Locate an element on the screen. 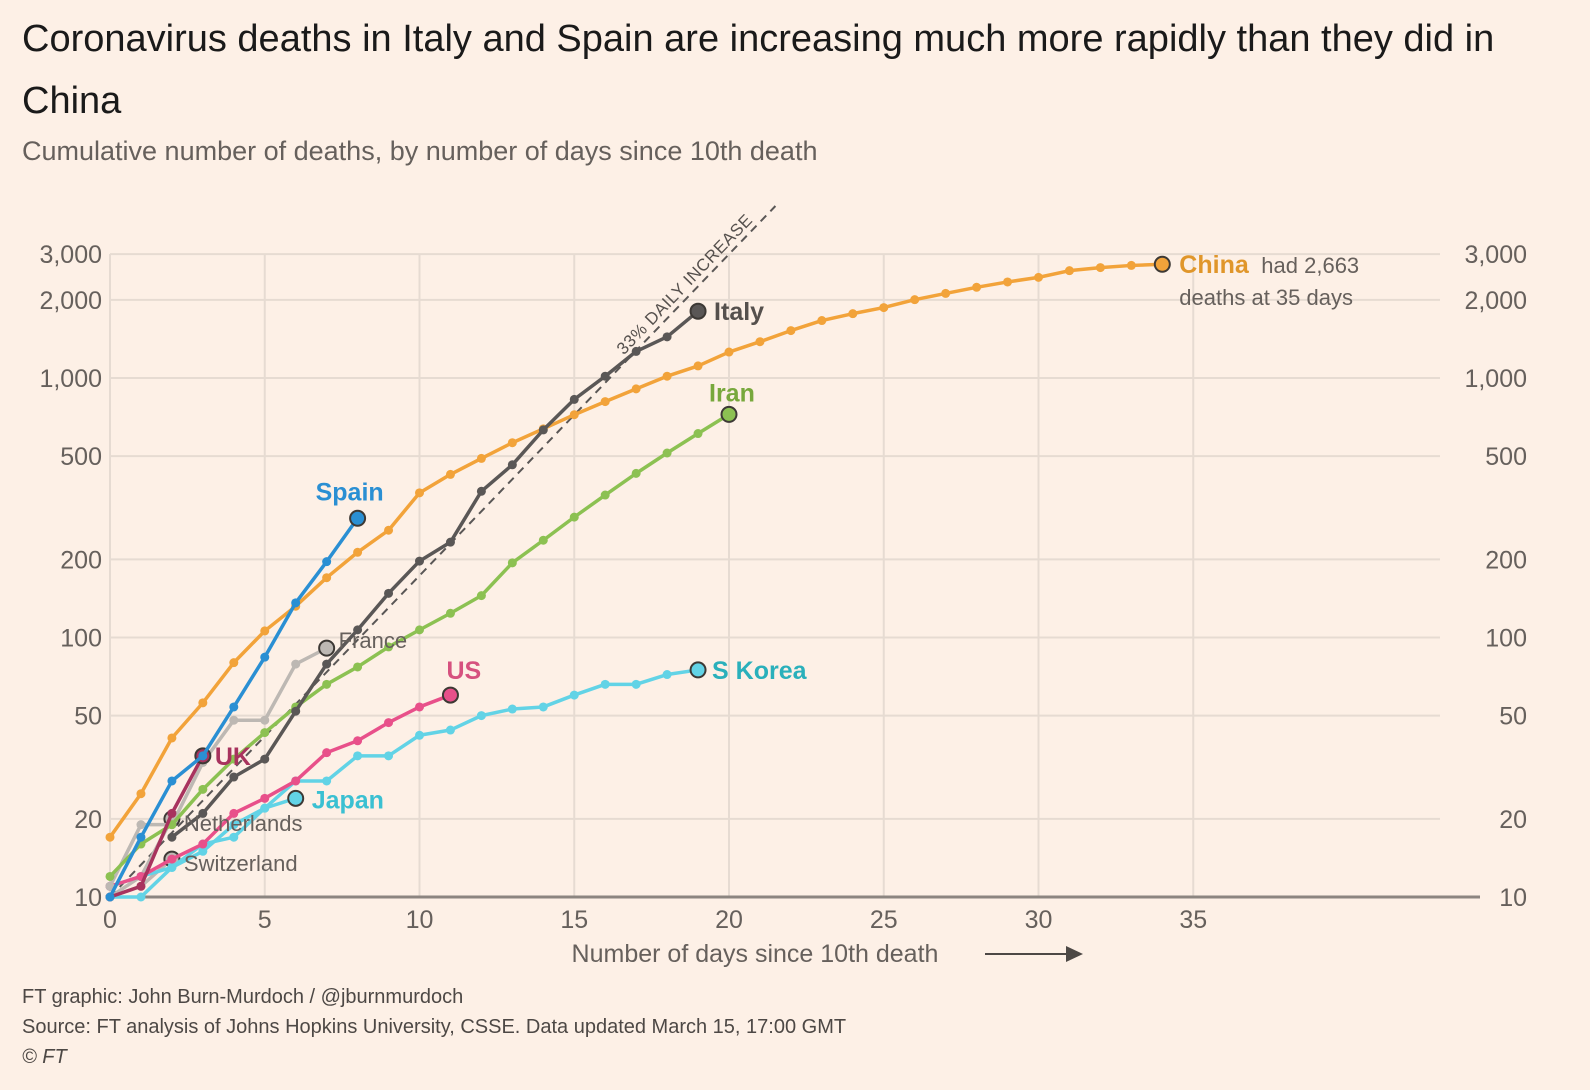  y-tick-label-left: 3,000 is located at coordinates (70, 255).